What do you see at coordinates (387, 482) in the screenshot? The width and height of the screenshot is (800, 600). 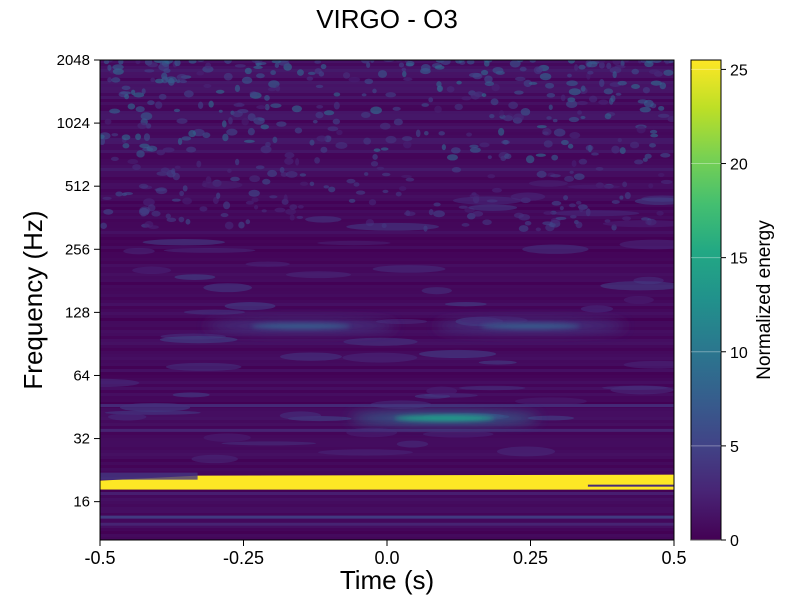 I see `signal-band` at bounding box center [387, 482].